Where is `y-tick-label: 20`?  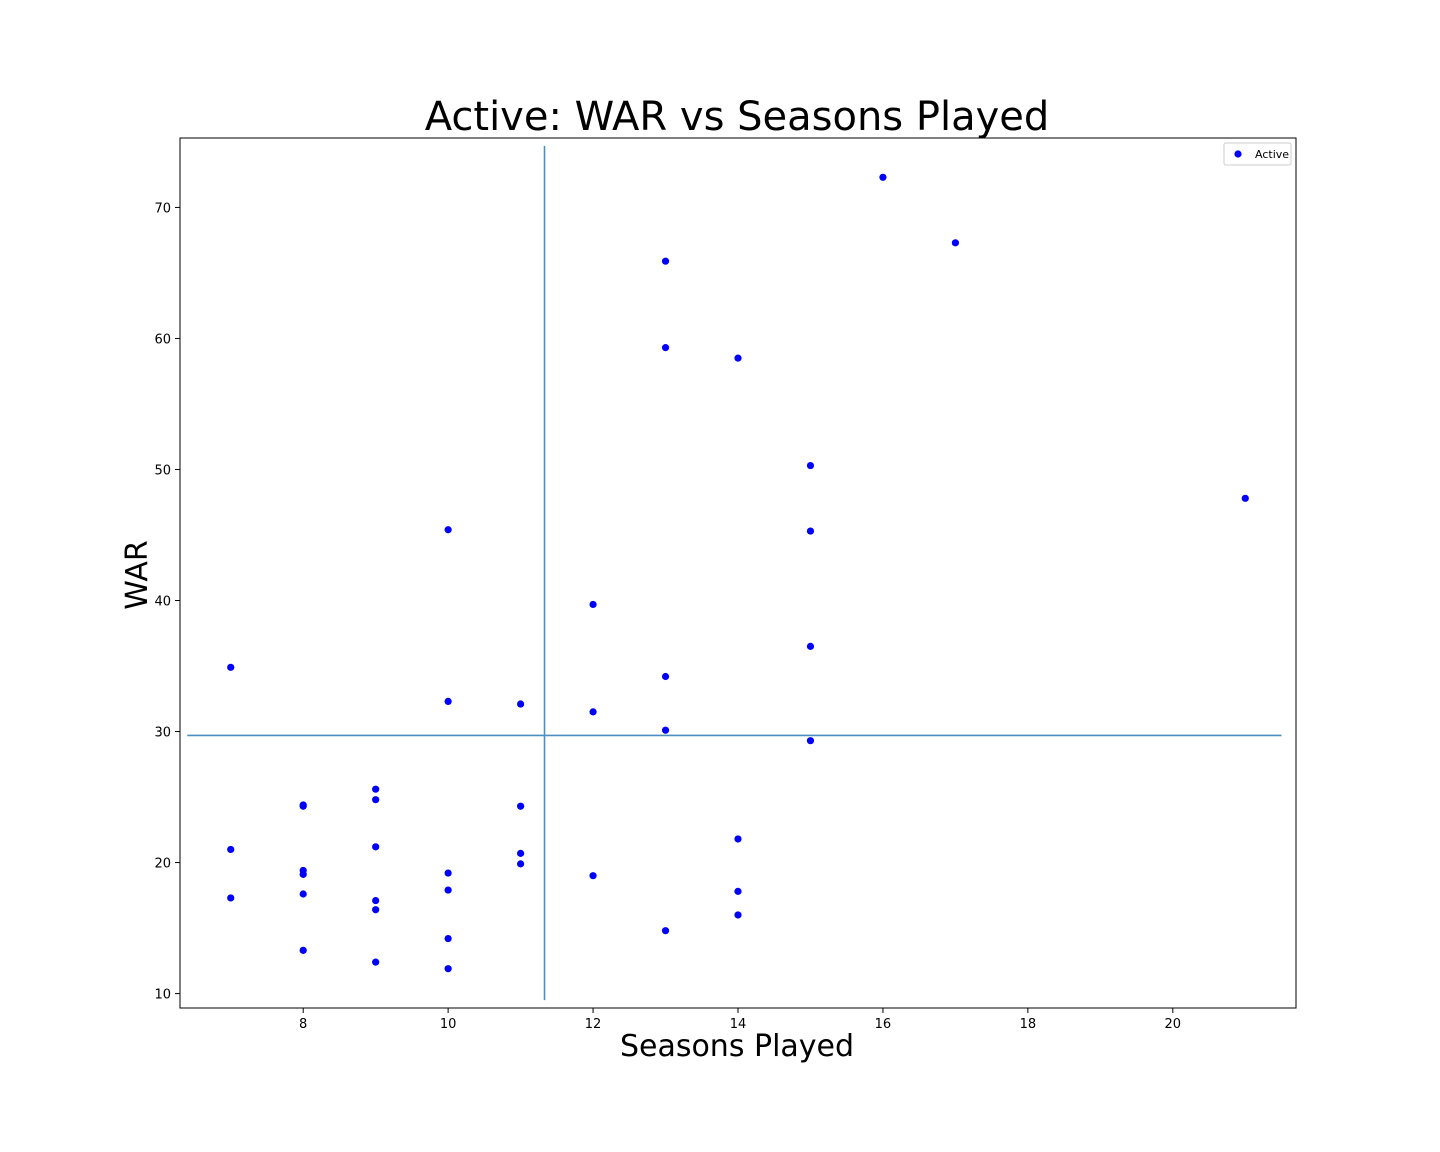 y-tick-label: 20 is located at coordinates (162, 864).